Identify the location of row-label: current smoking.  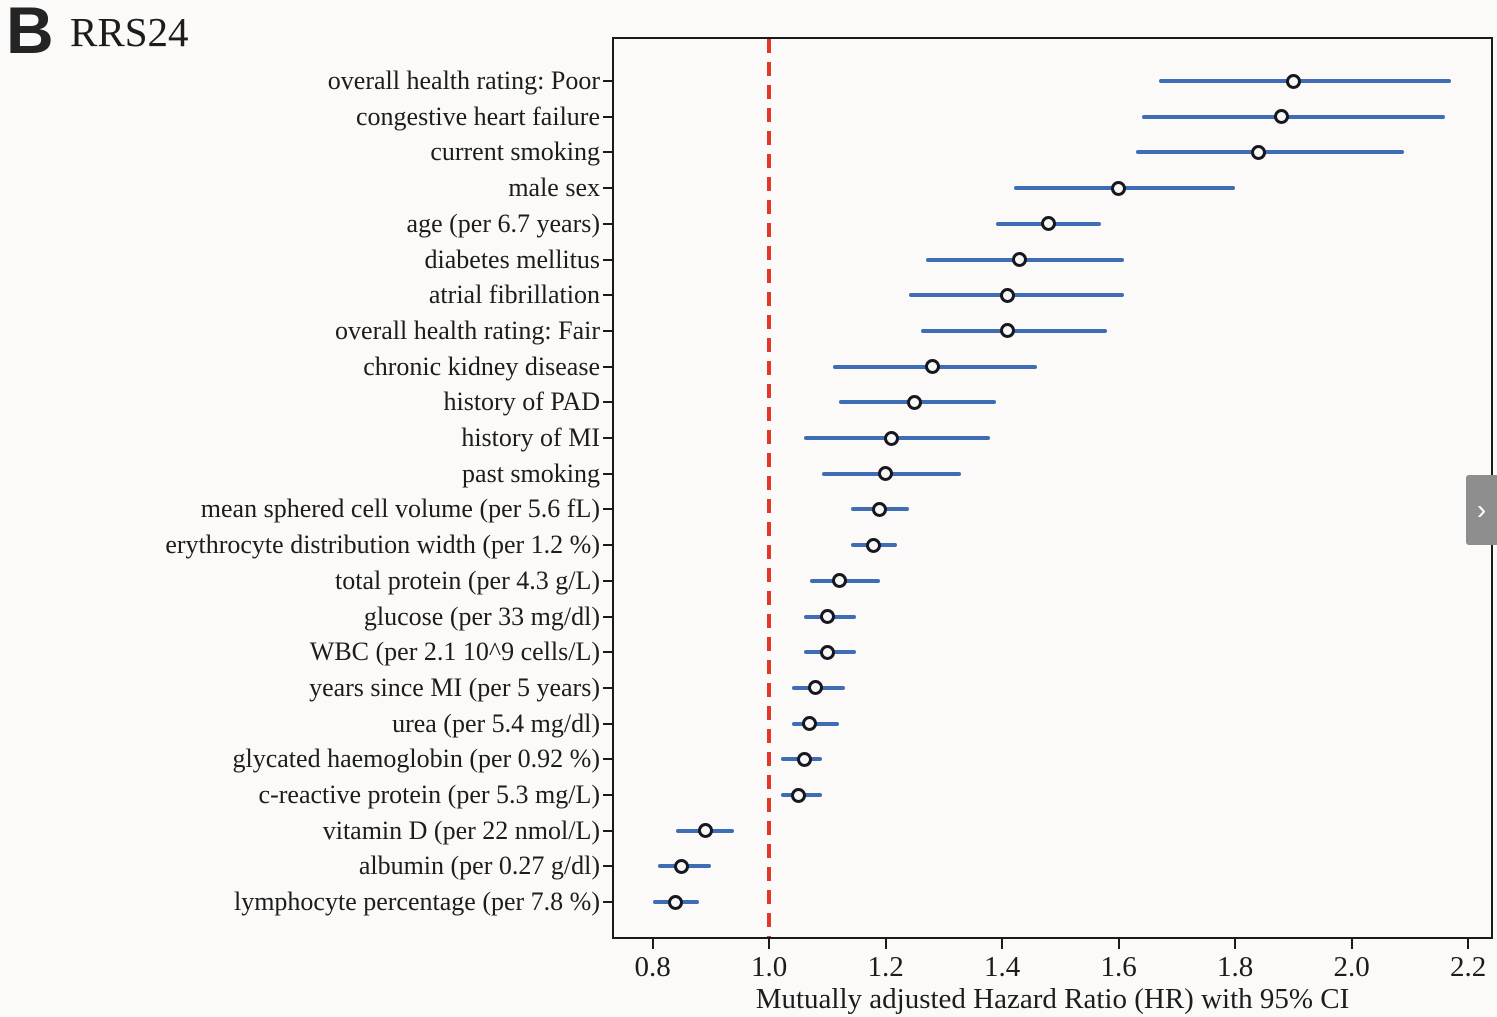
(515, 152).